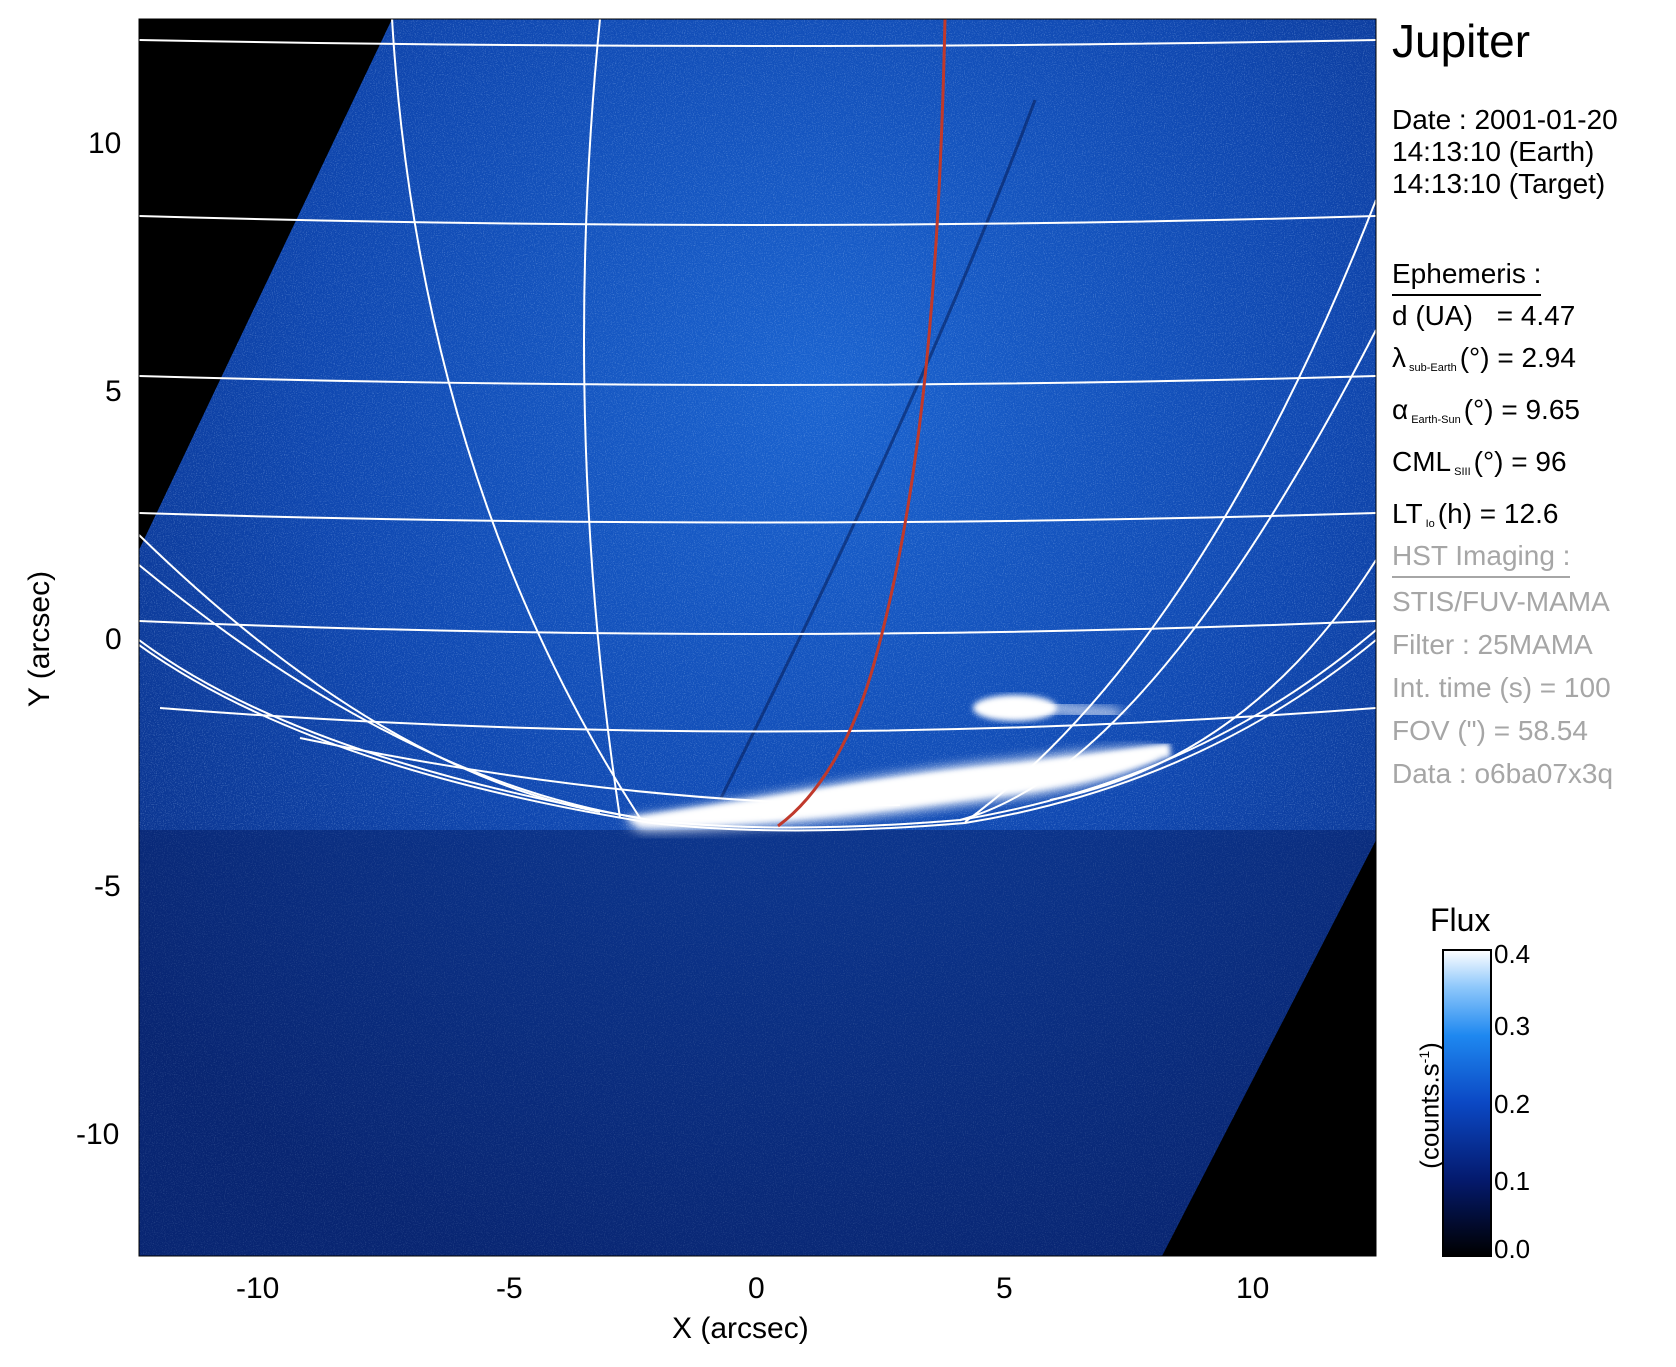  Describe the element at coordinates (98, 1134) in the screenshot. I see `y-tick-4: -10` at that location.